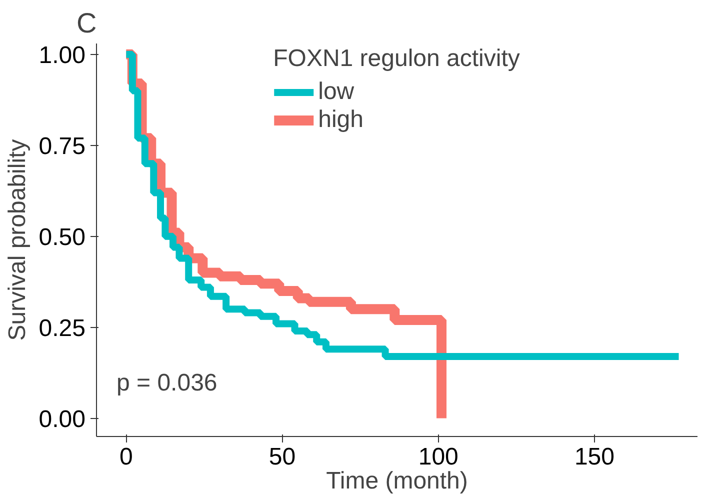 Image resolution: width=712 pixels, height=497 pixels. Describe the element at coordinates (397, 481) in the screenshot. I see `x-axis-title: Time (month)` at that location.